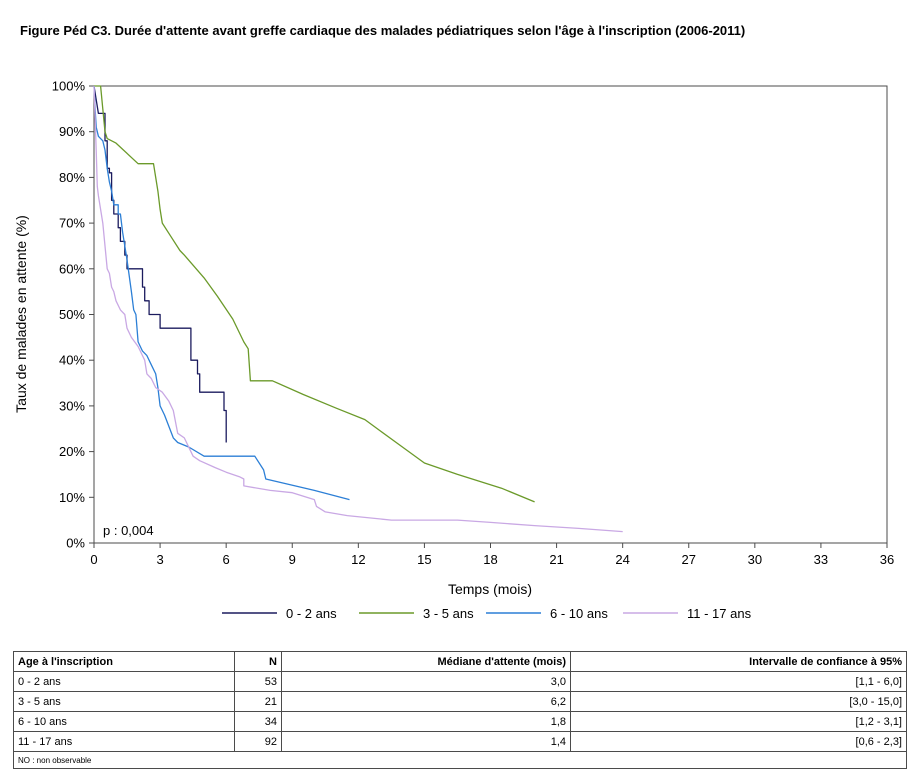 This screenshot has height=776, width=915. I want to click on x-axis: 0 3 6 9 12 15 18 21 24 27 30 33 36, so click(492, 555).